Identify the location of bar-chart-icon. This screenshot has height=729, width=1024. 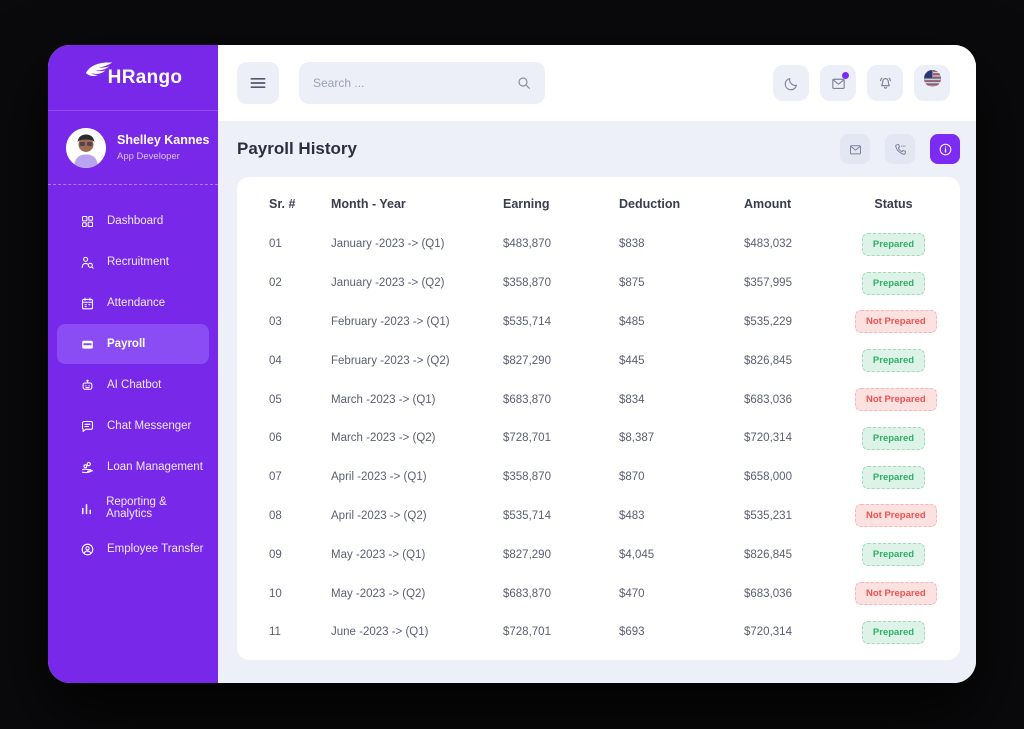
(86, 508).